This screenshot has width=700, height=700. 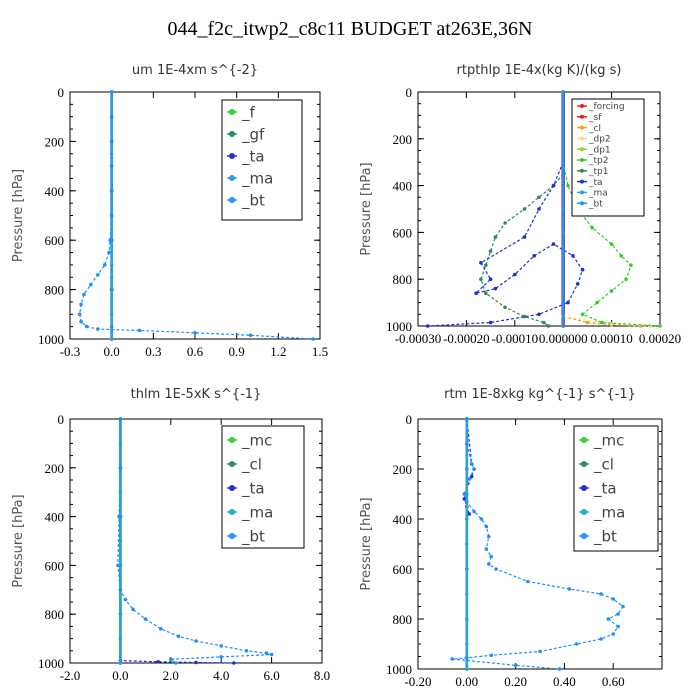 What do you see at coordinates (539, 70) in the screenshot?
I see `panel-title: rtpthlp 1E-4x(kg K)/(kg s)` at bounding box center [539, 70].